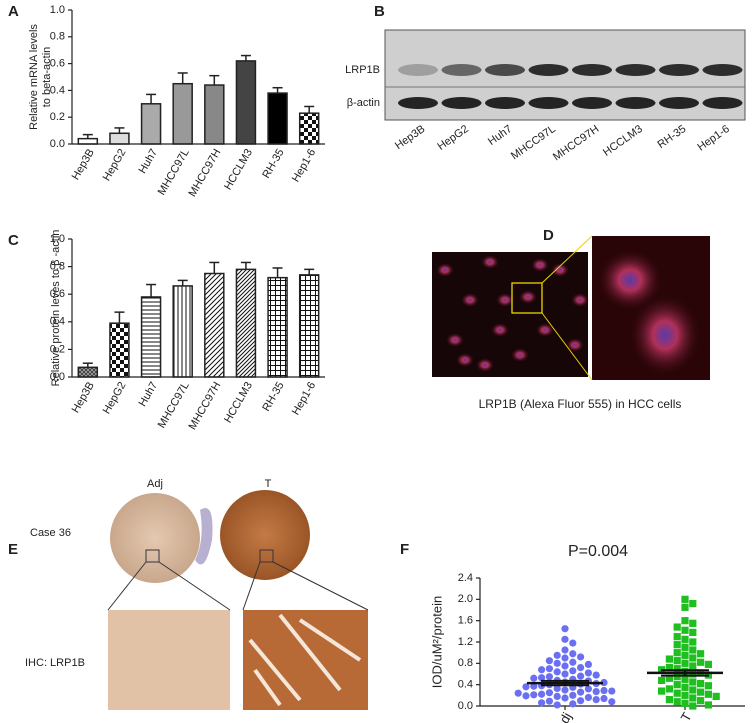 This screenshot has width=753, height=723. I want to click on x-tick-label: MHCC97H, so click(204, 406).